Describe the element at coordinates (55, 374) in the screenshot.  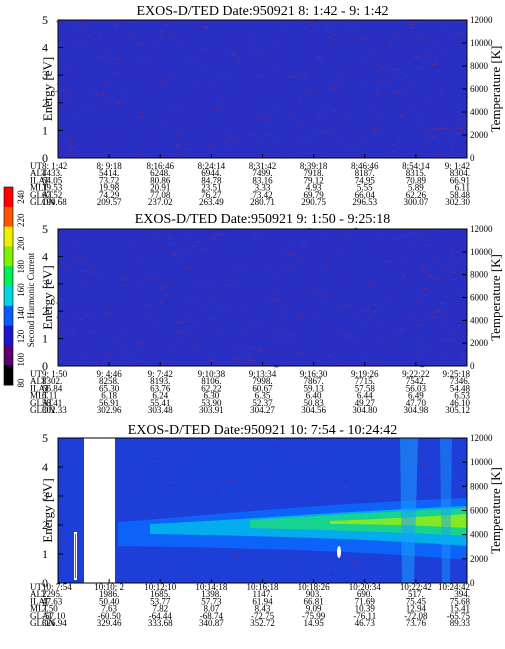
I see `table-cell: 9: 1:50` at that location.